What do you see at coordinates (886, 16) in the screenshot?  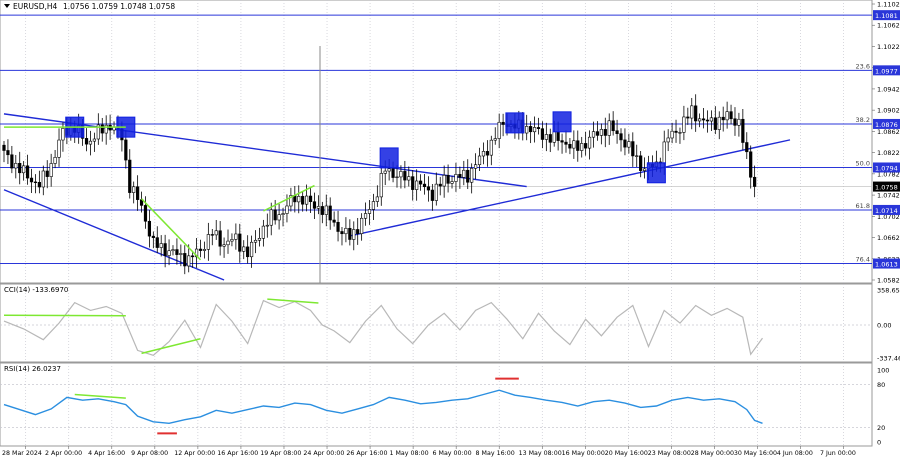 I see `fib-price-tag-text: 1.1081` at bounding box center [886, 16].